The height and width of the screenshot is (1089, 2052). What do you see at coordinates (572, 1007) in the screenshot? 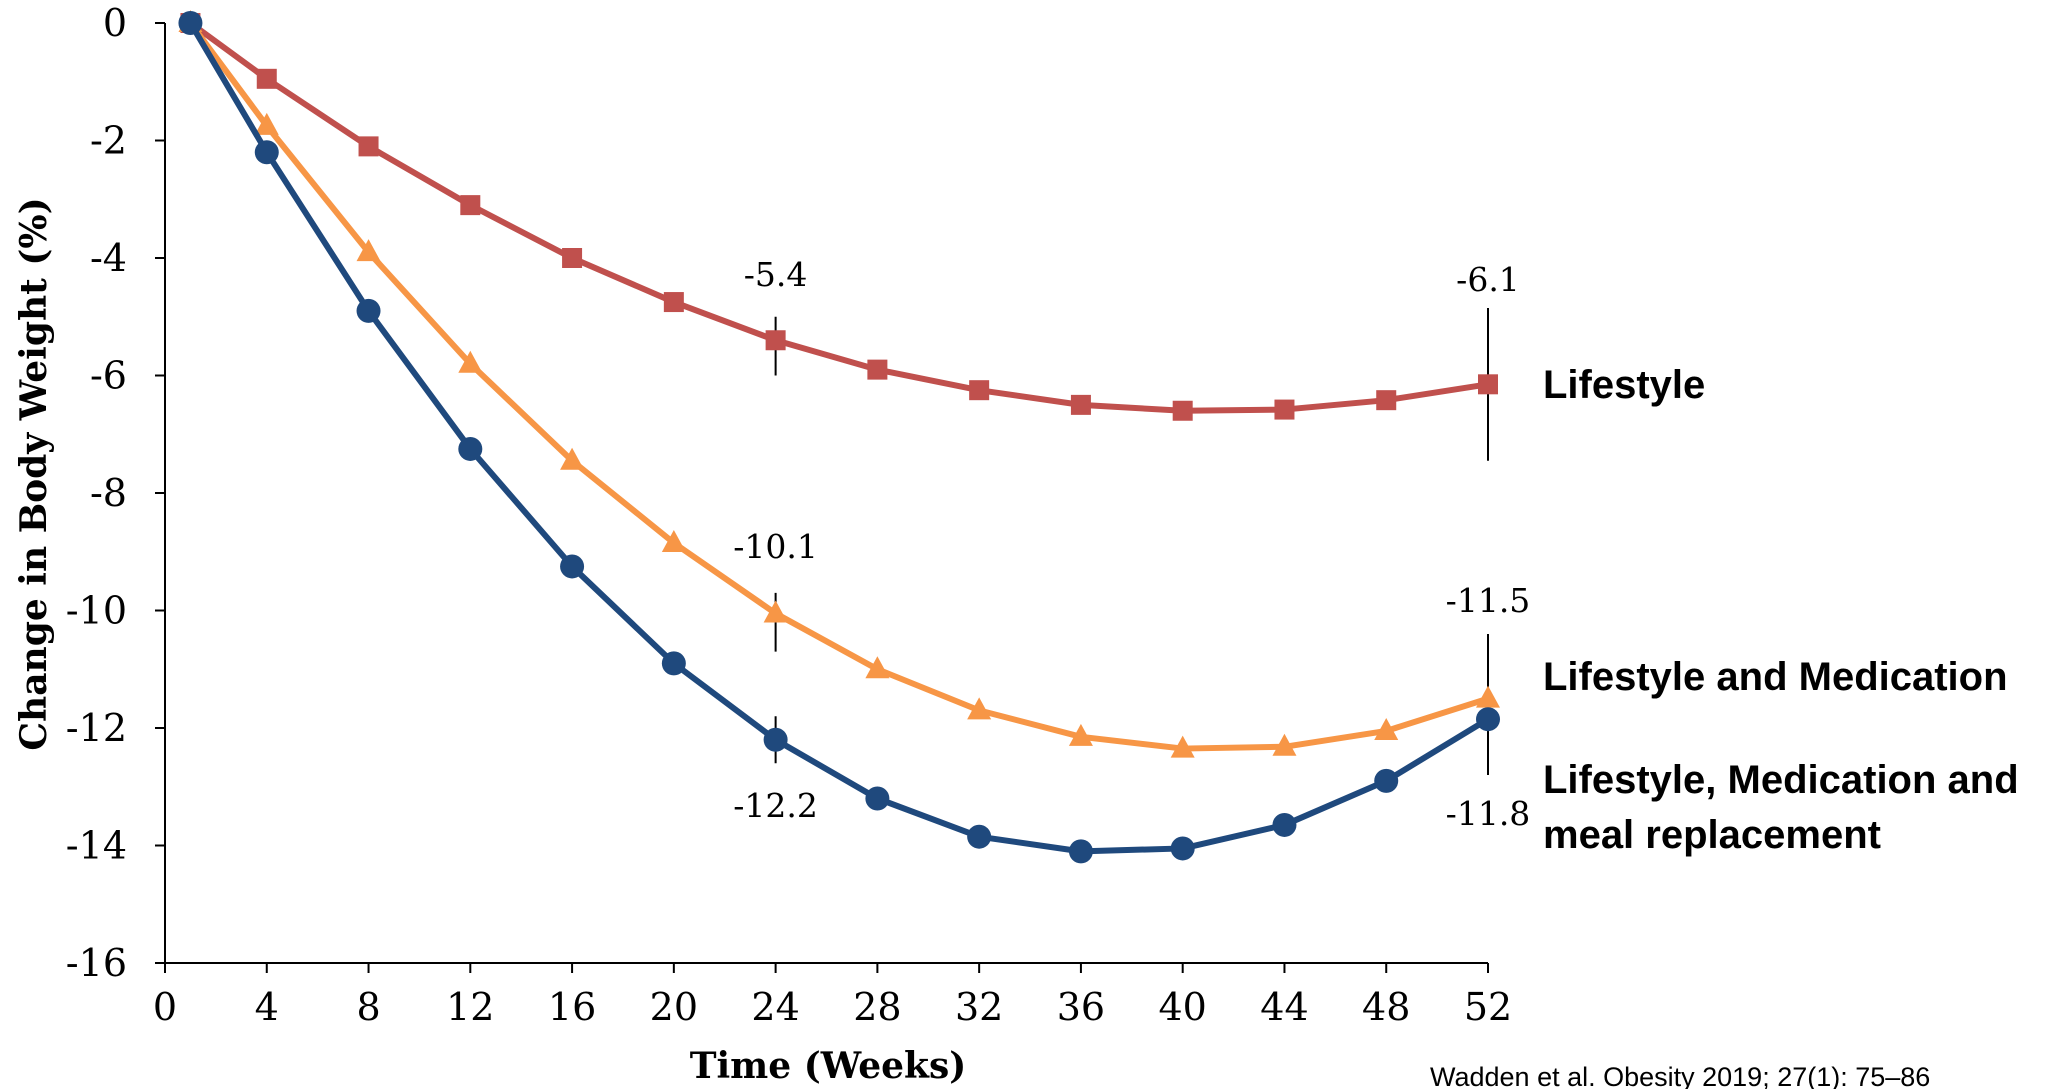
I see `x-tick-label: 16` at bounding box center [572, 1007].